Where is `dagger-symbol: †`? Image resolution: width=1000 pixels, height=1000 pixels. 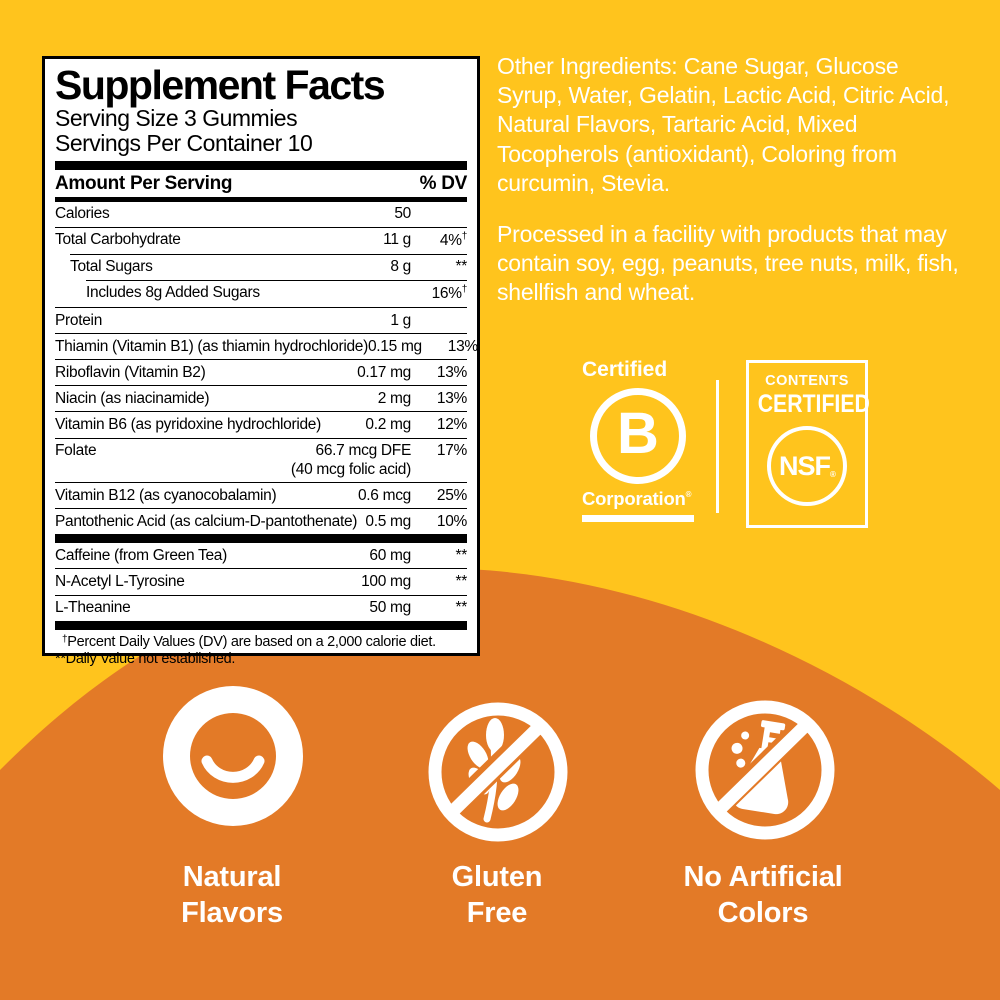
dagger-symbol: † is located at coordinates (65, 639).